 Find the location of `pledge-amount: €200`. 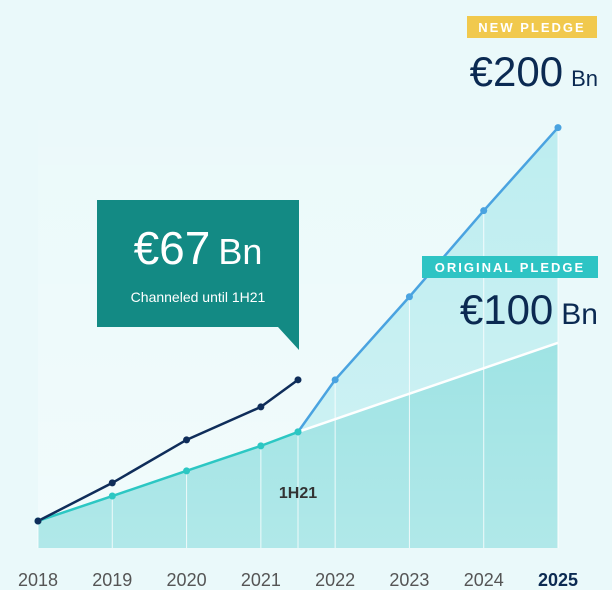

pledge-amount: €200 is located at coordinates (516, 71).